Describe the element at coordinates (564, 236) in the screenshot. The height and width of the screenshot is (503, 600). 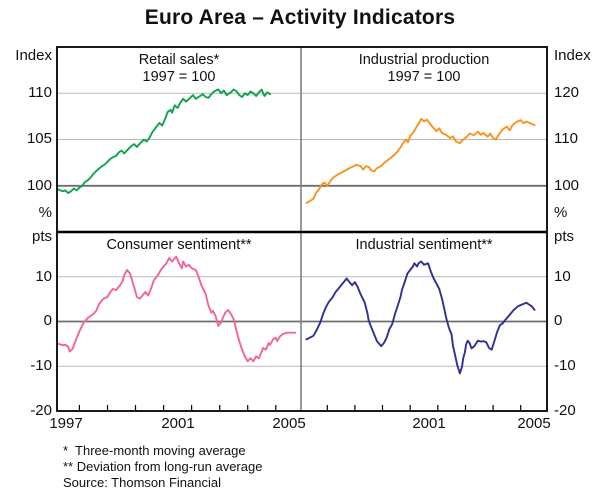
I see `y-axis-unit-right-pts: pts` at that location.